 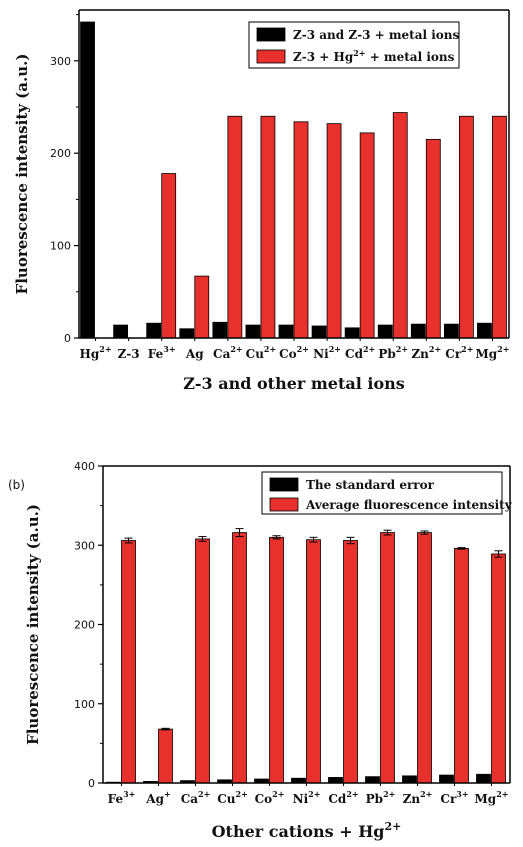 What do you see at coordinates (22, 174) in the screenshot?
I see `y-axis-label-a: Fluorescence intensity (a.u.)` at bounding box center [22, 174].